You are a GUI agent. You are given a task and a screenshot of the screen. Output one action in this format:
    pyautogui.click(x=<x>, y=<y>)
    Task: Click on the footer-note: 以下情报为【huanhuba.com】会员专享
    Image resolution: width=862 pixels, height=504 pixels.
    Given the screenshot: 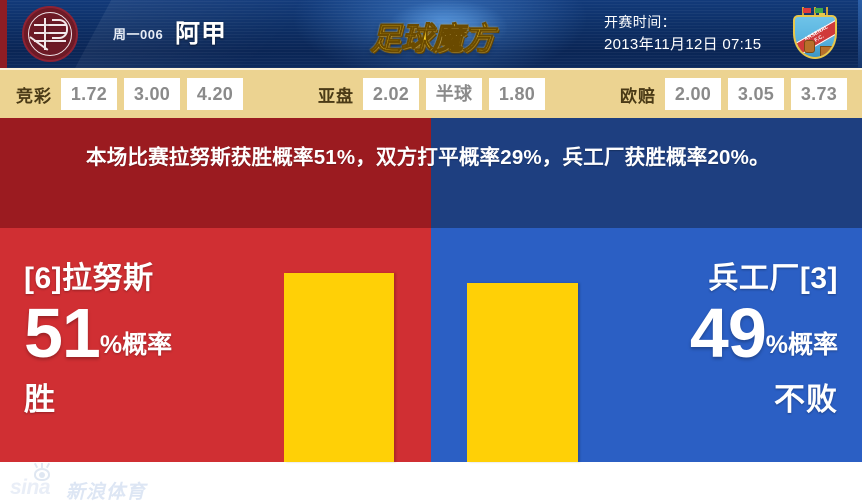 What is the action you would take?
    pyautogui.click(x=451, y=487)
    